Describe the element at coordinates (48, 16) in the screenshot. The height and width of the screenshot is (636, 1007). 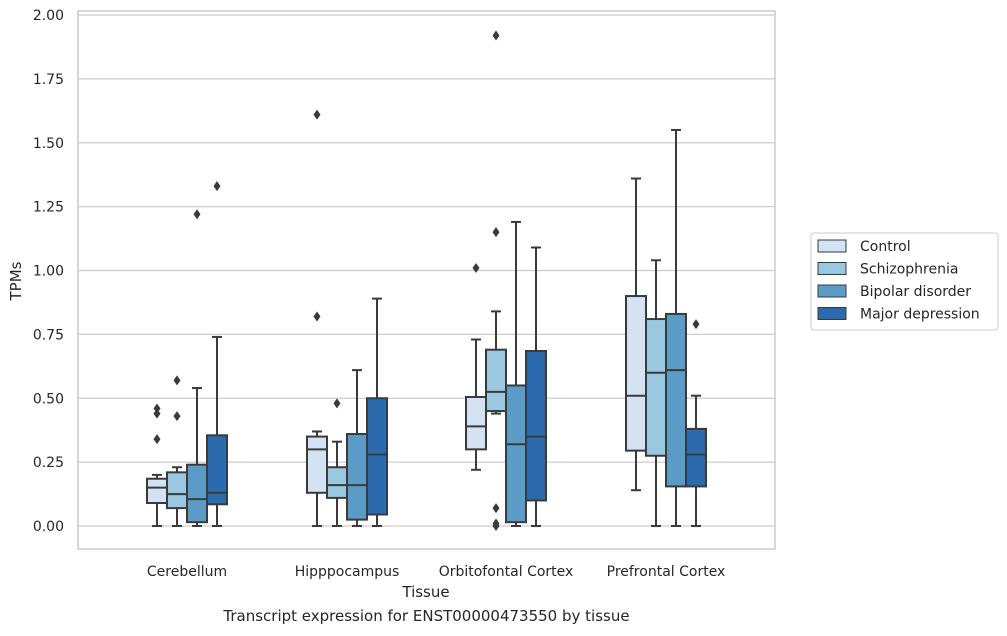
I see `y-tick-label: 2.00` at that location.